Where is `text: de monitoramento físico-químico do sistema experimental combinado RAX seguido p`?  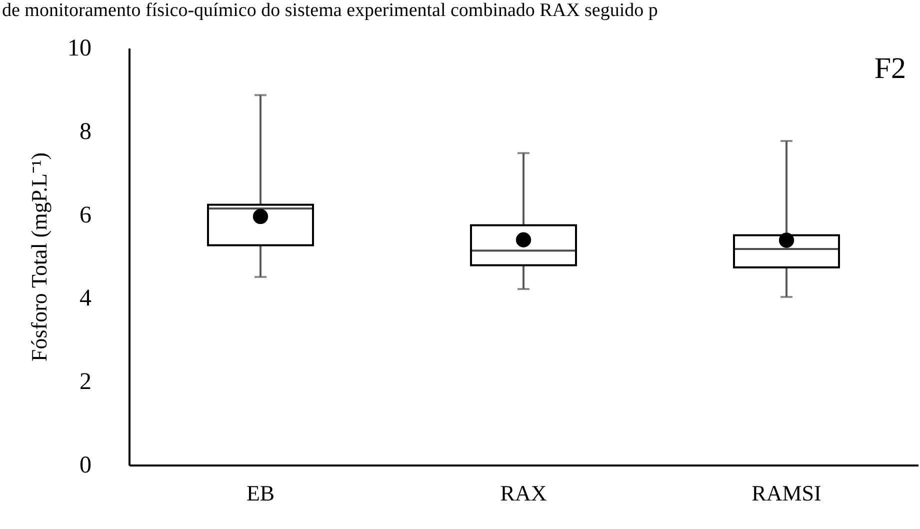 text: de monitoramento físico-químico do sistema experimental combinado RAX seguido p is located at coordinates (330, 11).